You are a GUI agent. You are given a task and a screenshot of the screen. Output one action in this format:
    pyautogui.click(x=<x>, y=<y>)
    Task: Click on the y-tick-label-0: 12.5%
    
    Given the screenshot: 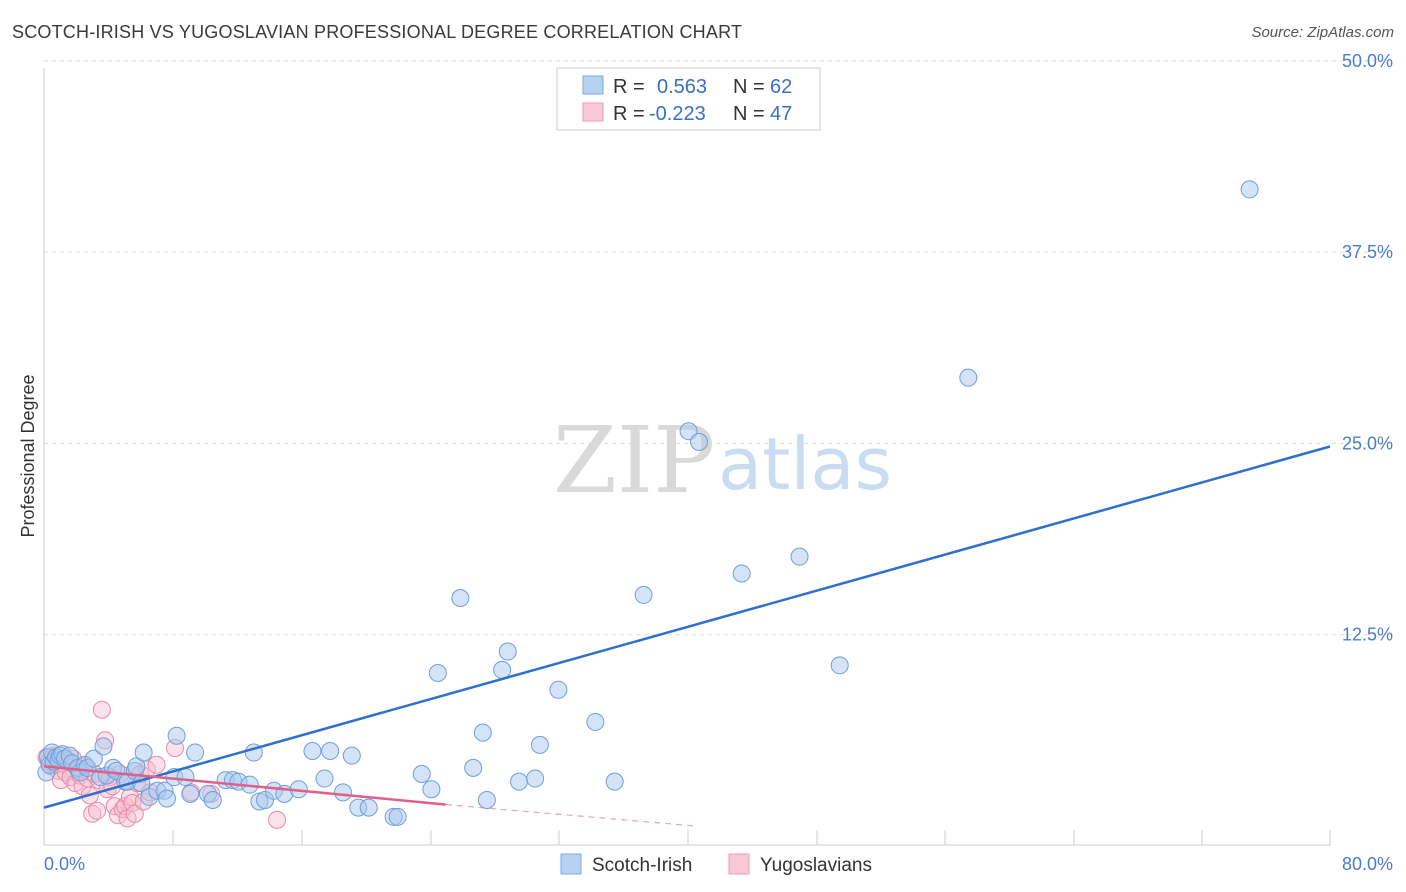 What is the action you would take?
    pyautogui.click(x=1367, y=635)
    